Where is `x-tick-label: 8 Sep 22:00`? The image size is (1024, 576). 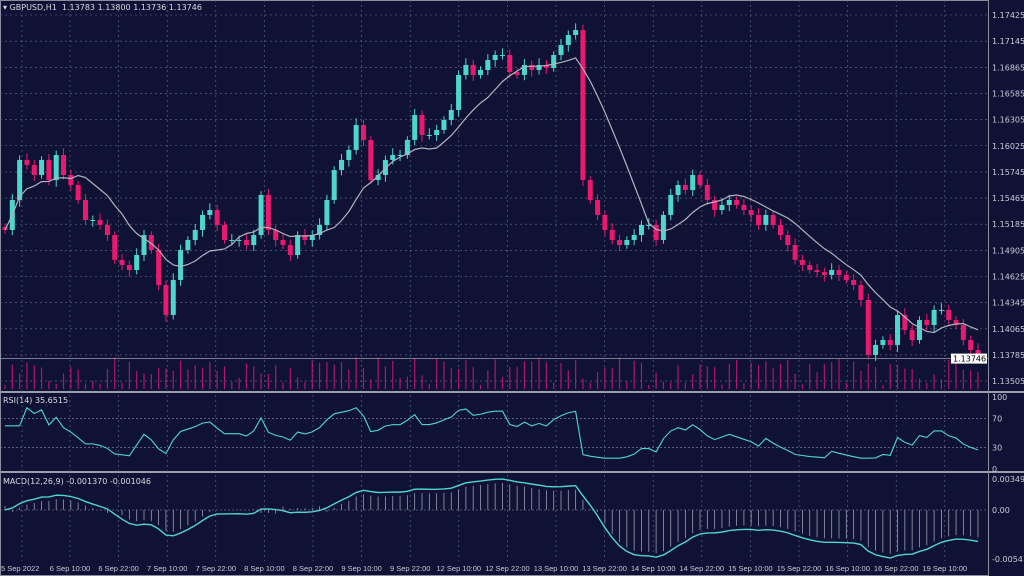 x-tick-label: 8 Sep 22:00 is located at coordinates (313, 568).